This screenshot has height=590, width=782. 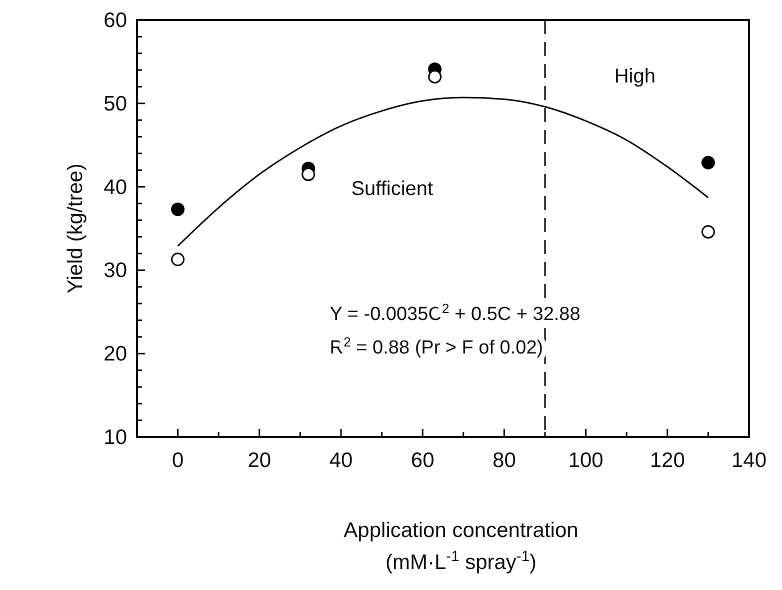 What do you see at coordinates (667, 460) in the screenshot?
I see `x-tick-label: 120` at bounding box center [667, 460].